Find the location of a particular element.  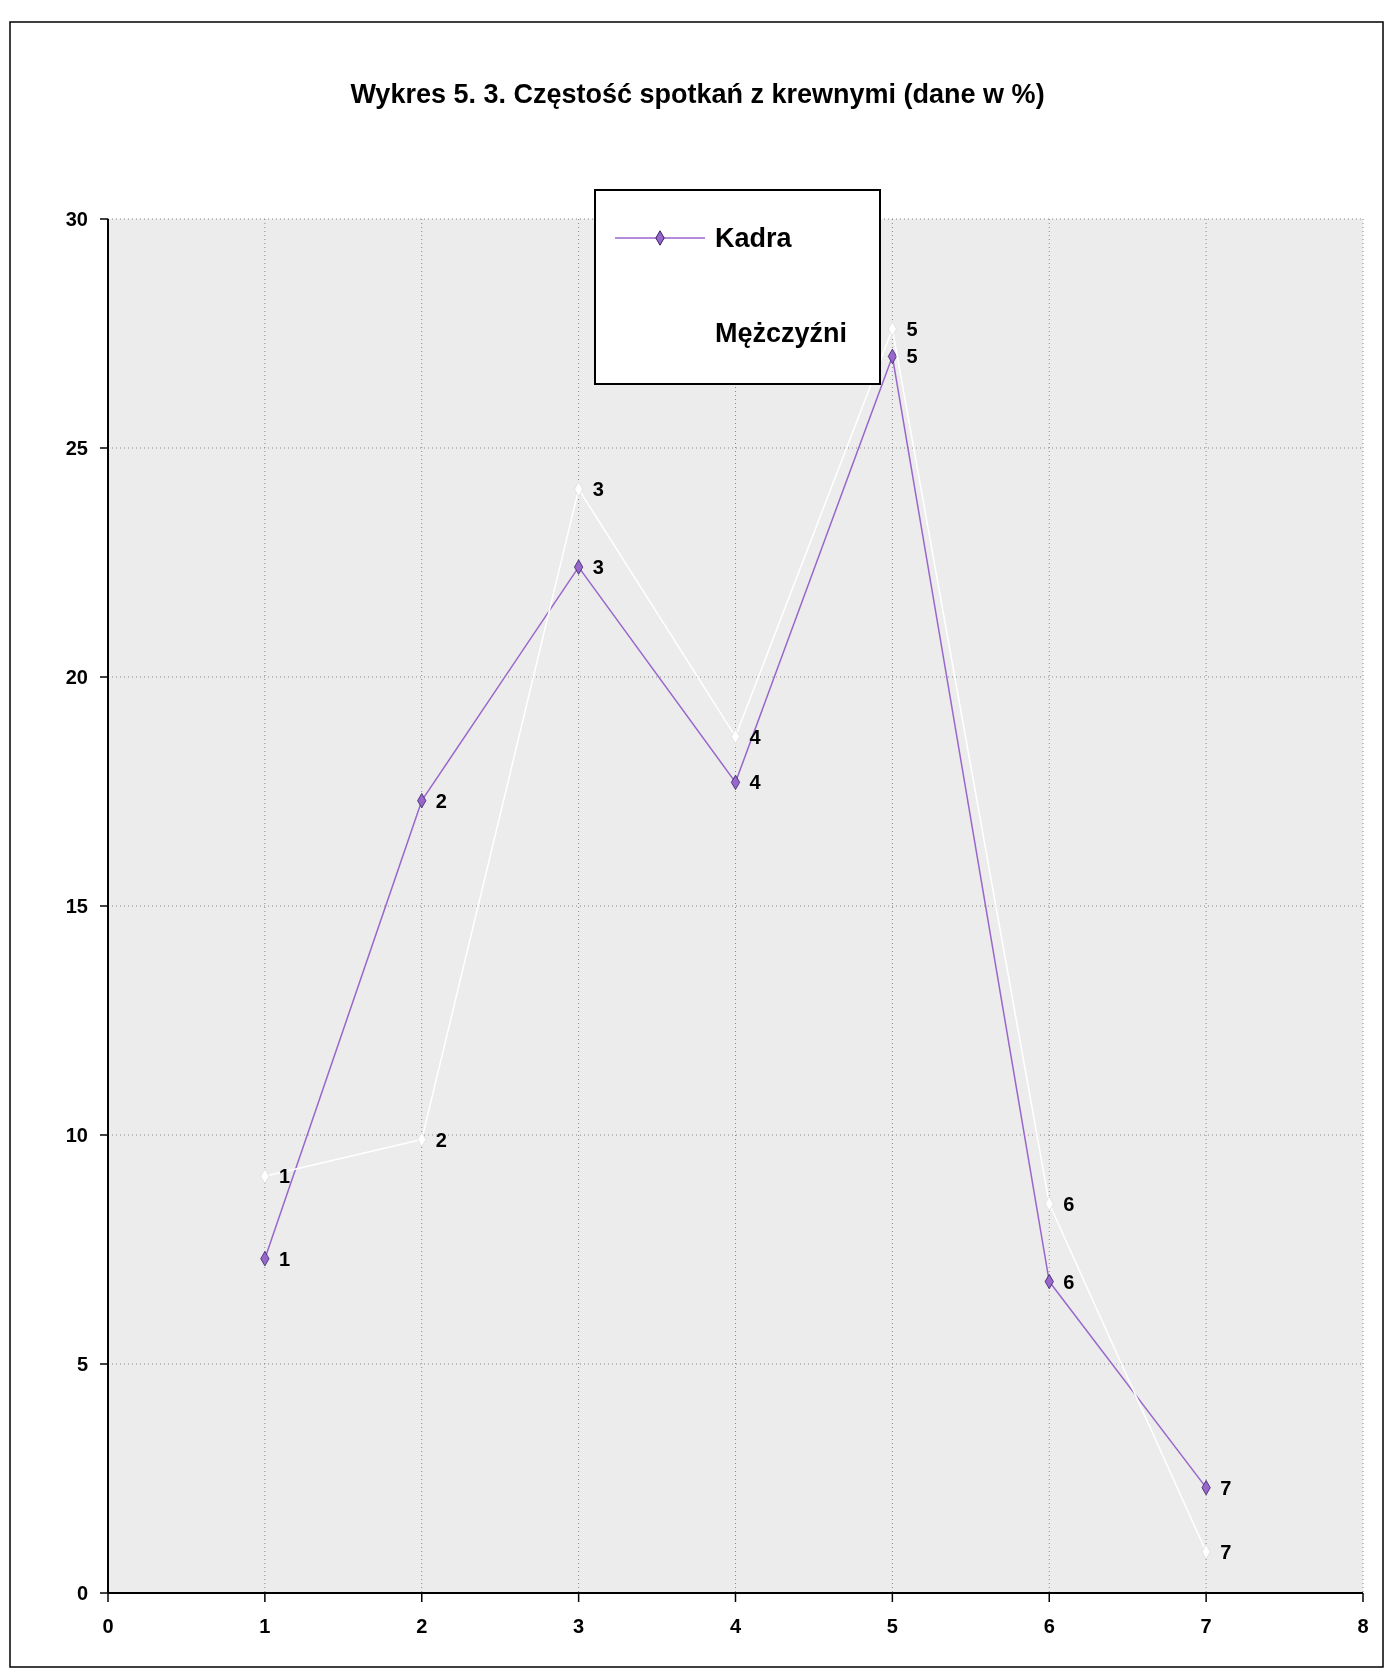

y-tick-label: 30 is located at coordinates (76, 219).